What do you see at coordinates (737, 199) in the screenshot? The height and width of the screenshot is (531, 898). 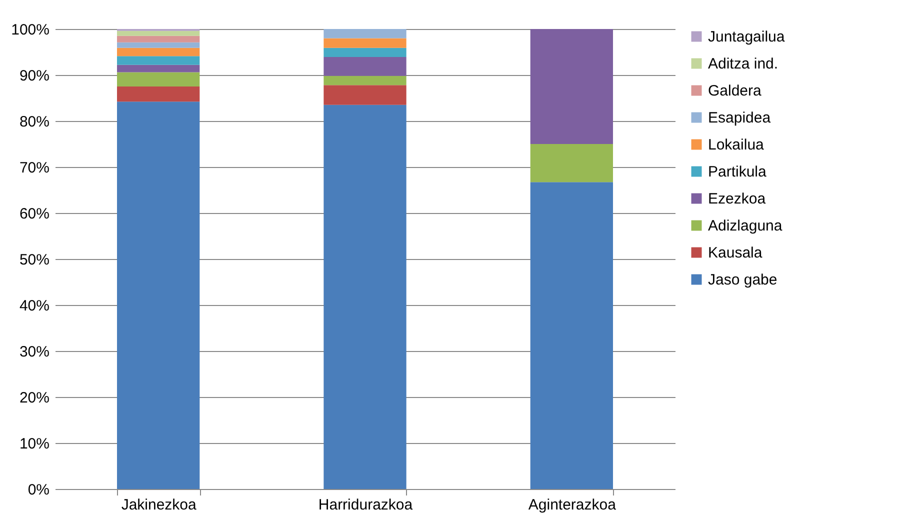 I see `legend-label: Ezezkoa` at bounding box center [737, 199].